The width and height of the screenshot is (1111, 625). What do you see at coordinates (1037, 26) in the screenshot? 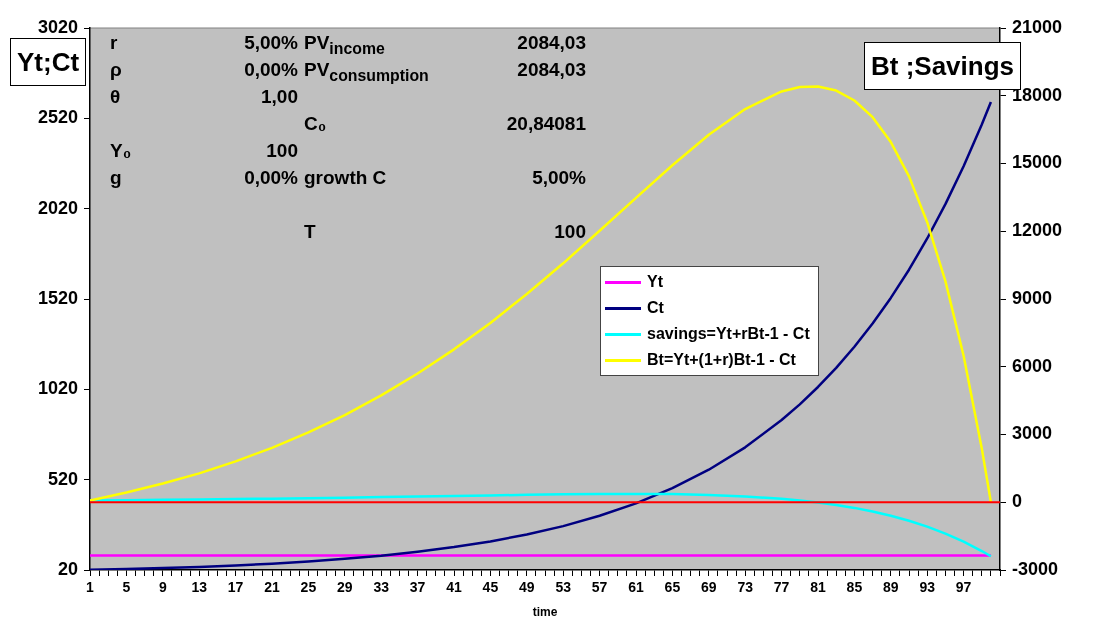
I see `y2-tick-label: 21000` at bounding box center [1037, 26].